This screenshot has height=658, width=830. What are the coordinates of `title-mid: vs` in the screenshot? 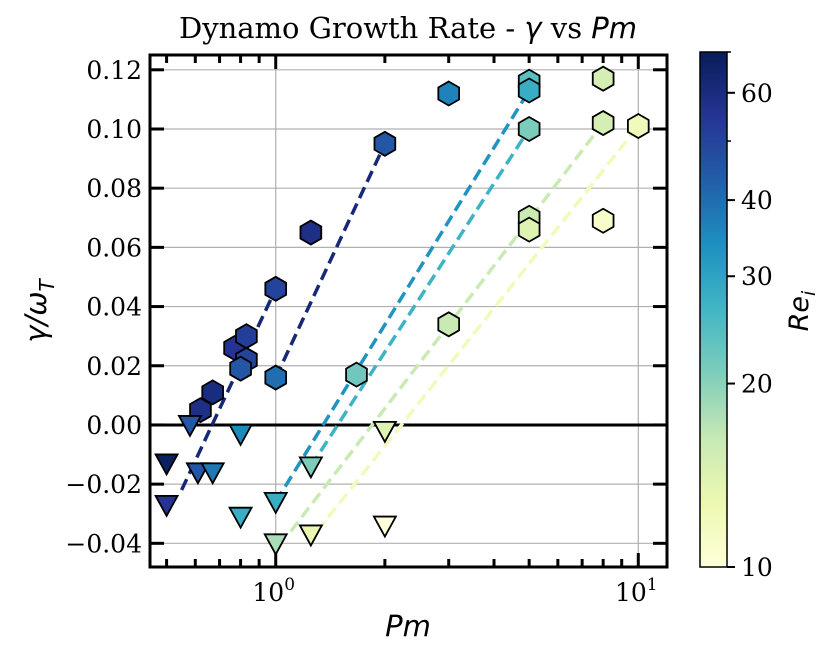 It's located at (567, 28).